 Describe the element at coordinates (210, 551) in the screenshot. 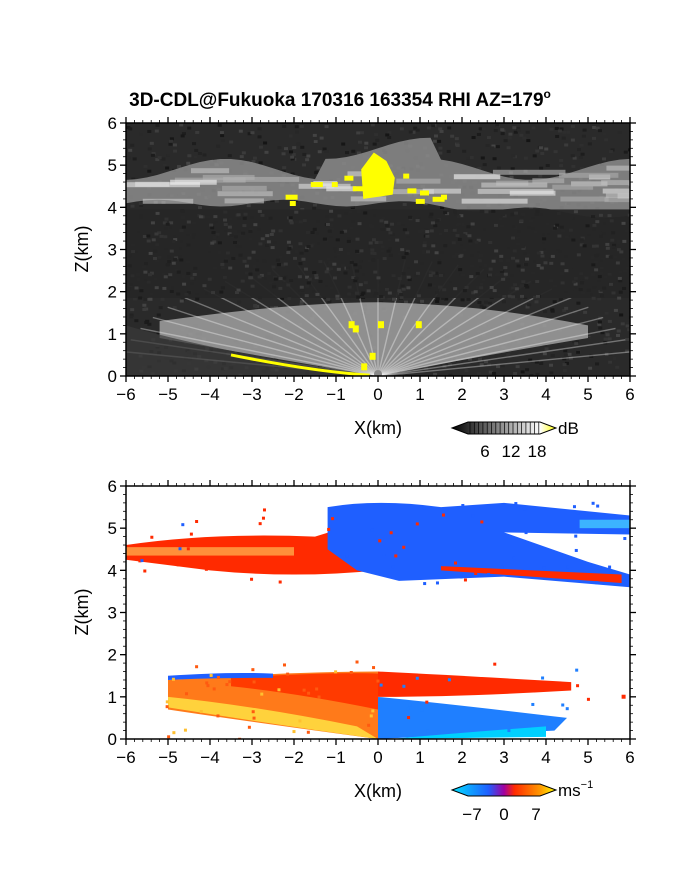

I see `upper-strong-receding` at that location.